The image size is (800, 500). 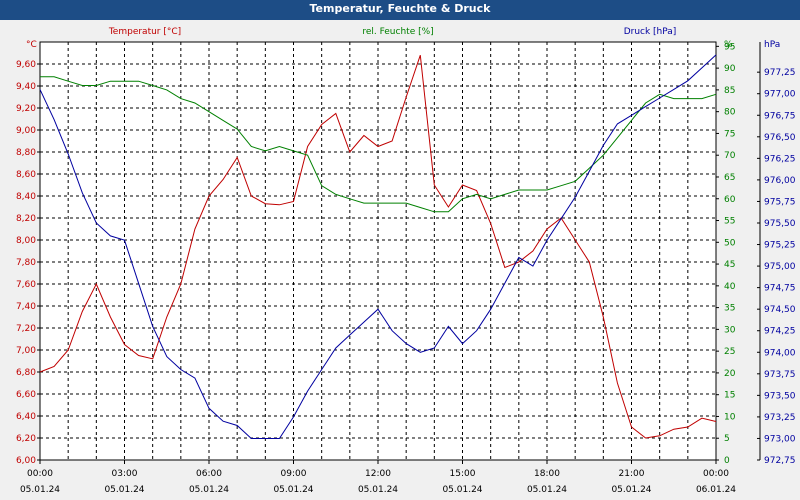 I want to click on humidity-tick-label: 55, so click(x=729, y=222).